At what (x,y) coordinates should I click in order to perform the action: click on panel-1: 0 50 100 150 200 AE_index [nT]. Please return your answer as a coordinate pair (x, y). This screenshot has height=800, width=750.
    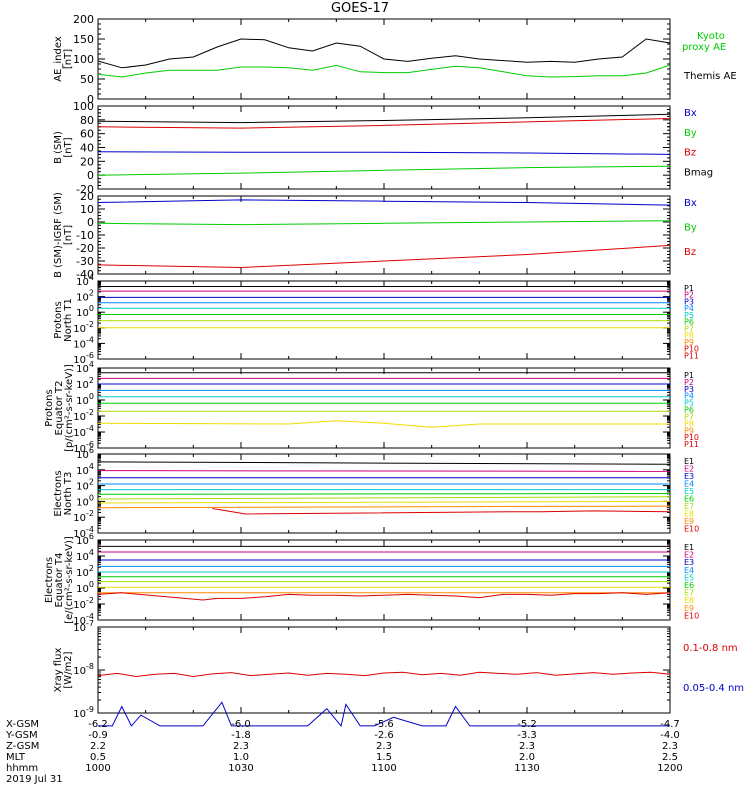
    Looking at the image, I should click on (362, 59).